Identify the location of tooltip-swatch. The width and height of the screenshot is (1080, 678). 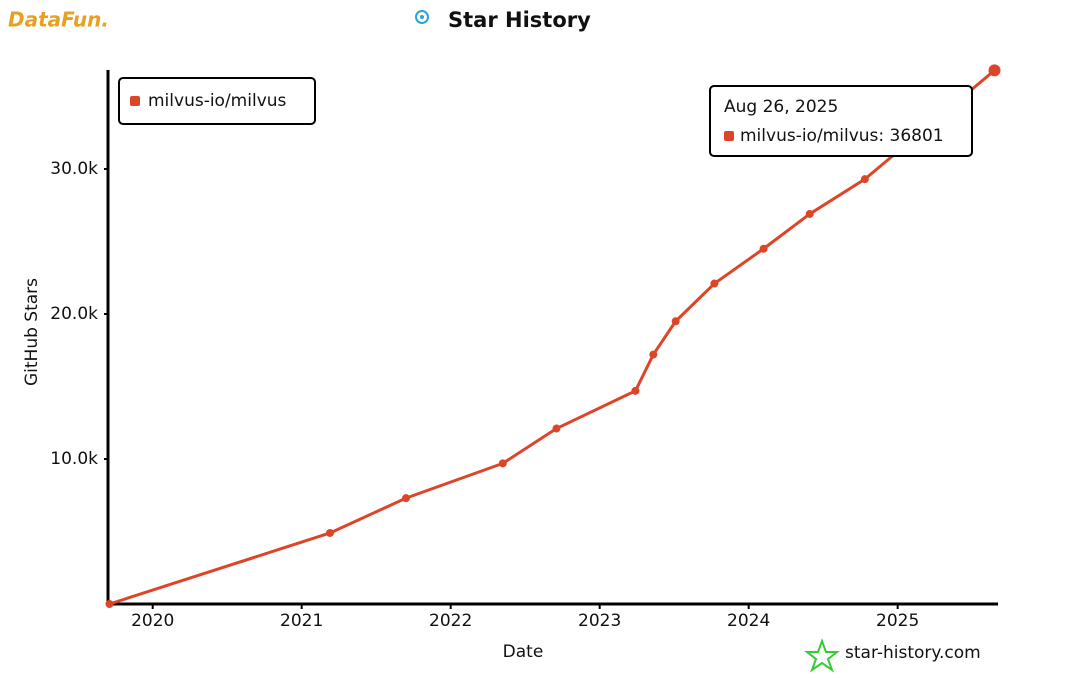
(729, 136).